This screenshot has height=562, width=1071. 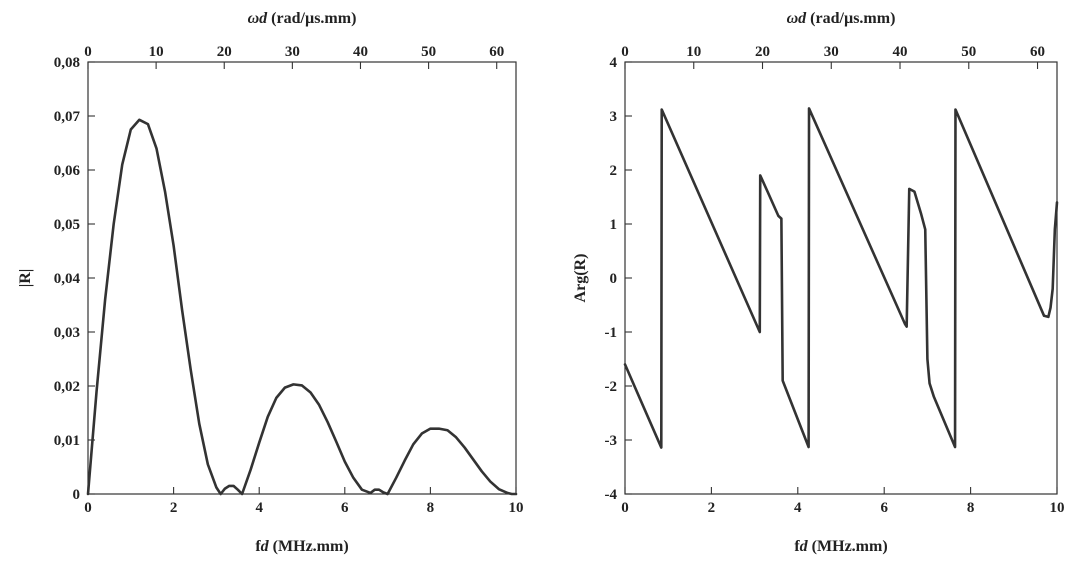 What do you see at coordinates (67, 117) in the screenshot?
I see `y-tick-label: 0,07` at bounding box center [67, 117].